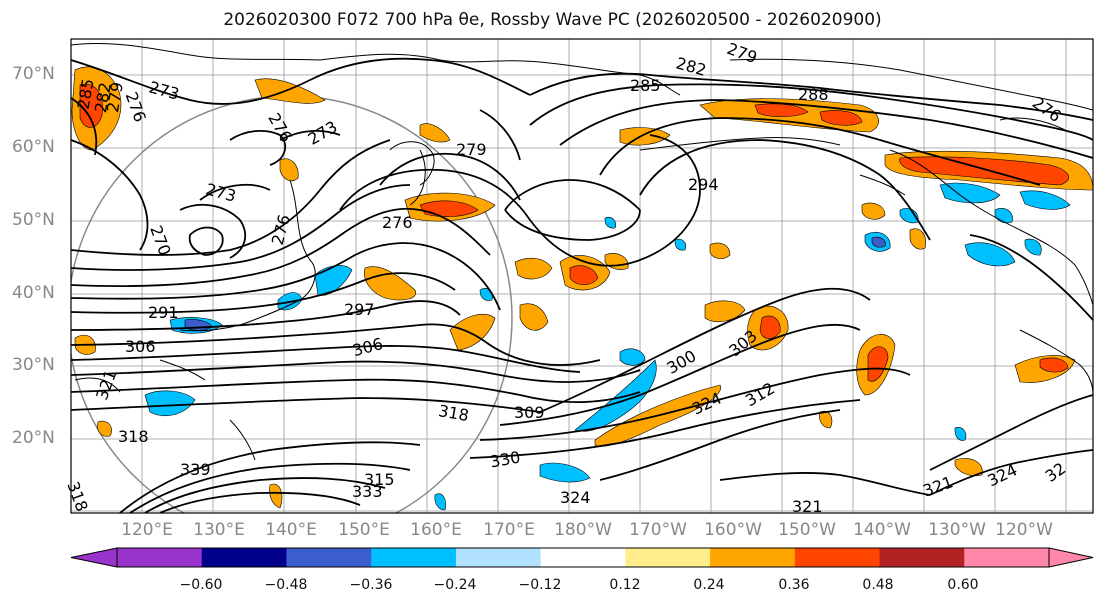 Image resolution: width=1105 pixels, height=606 pixels. What do you see at coordinates (658, 530) in the screenshot?
I see `lon-label: 170°W` at bounding box center [658, 530].